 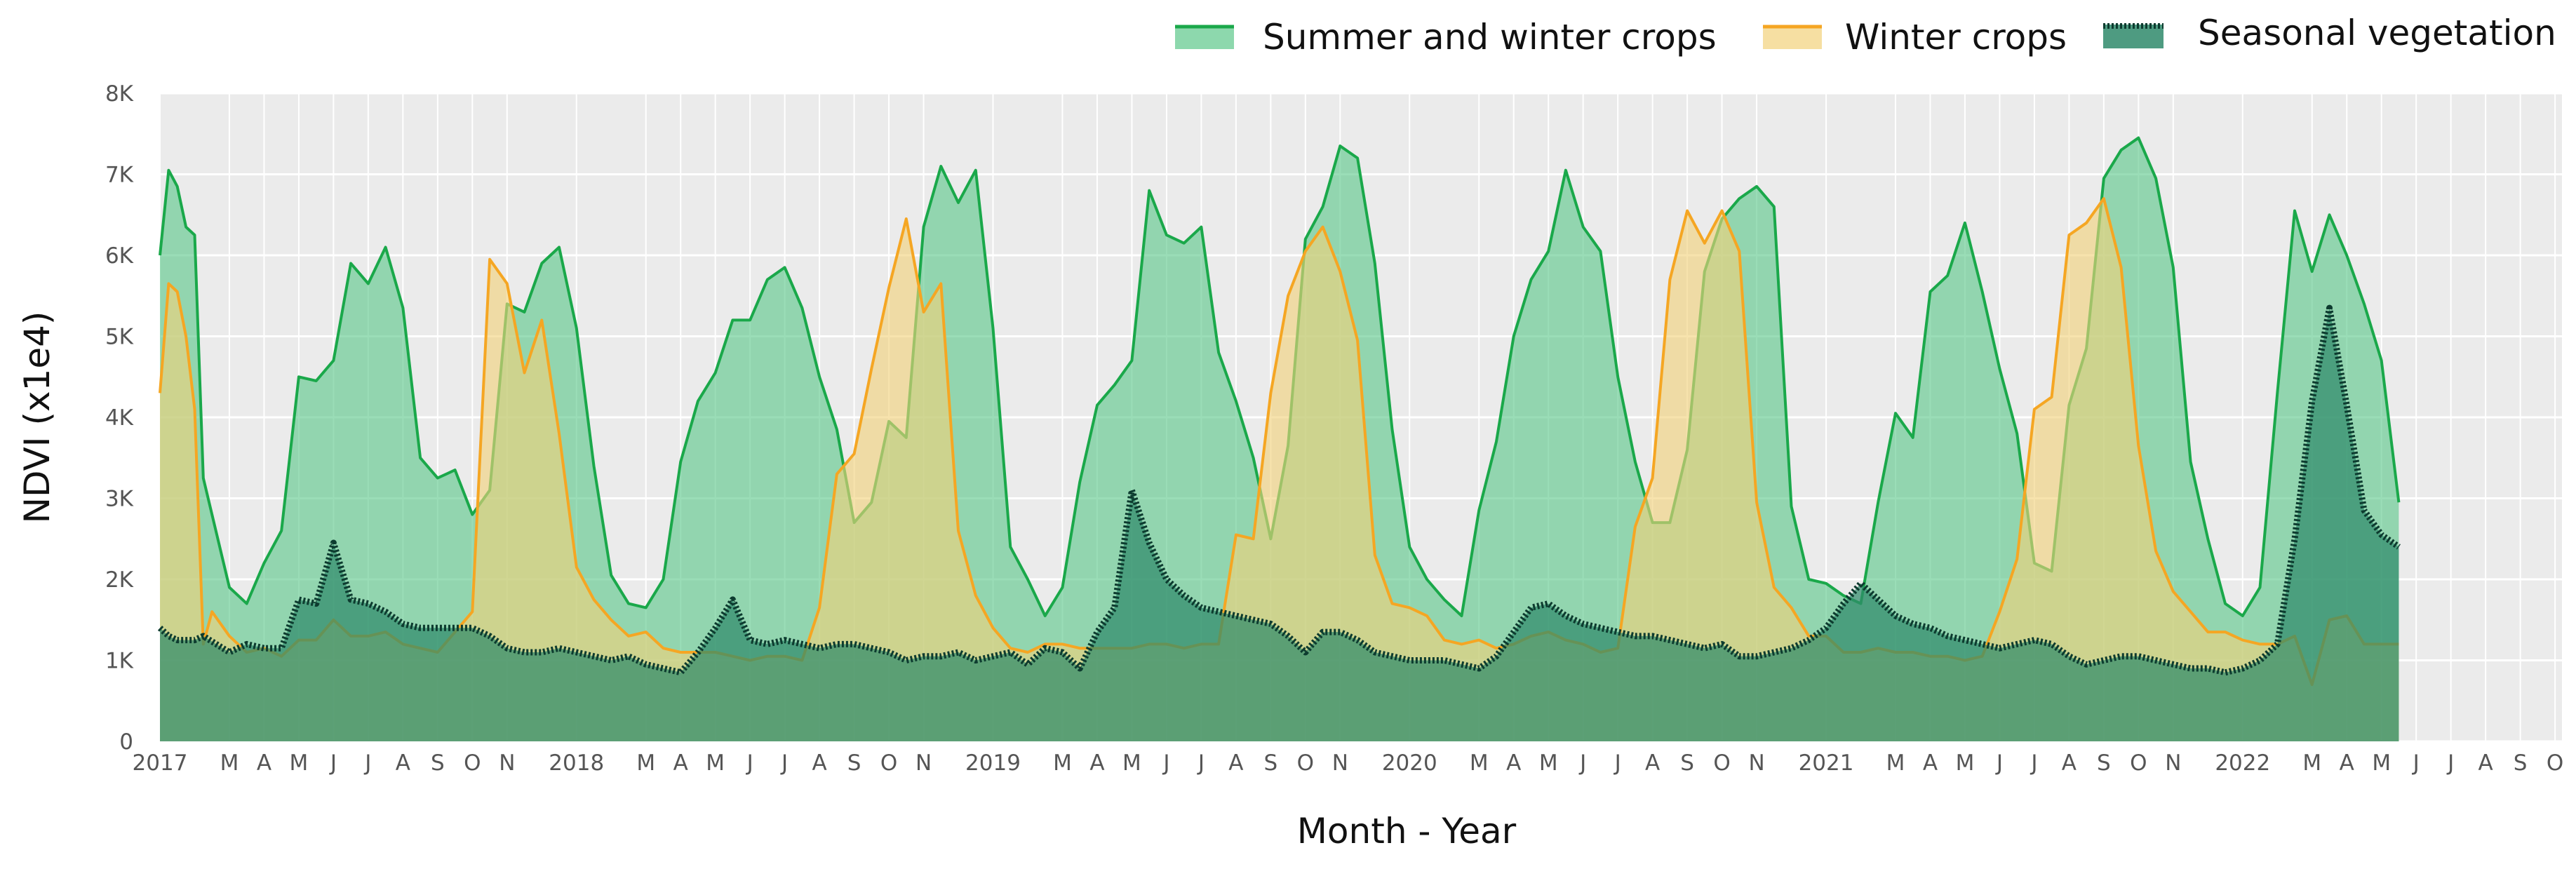 I want to click on x-axis-label: Month - Year, so click(x=1407, y=831).